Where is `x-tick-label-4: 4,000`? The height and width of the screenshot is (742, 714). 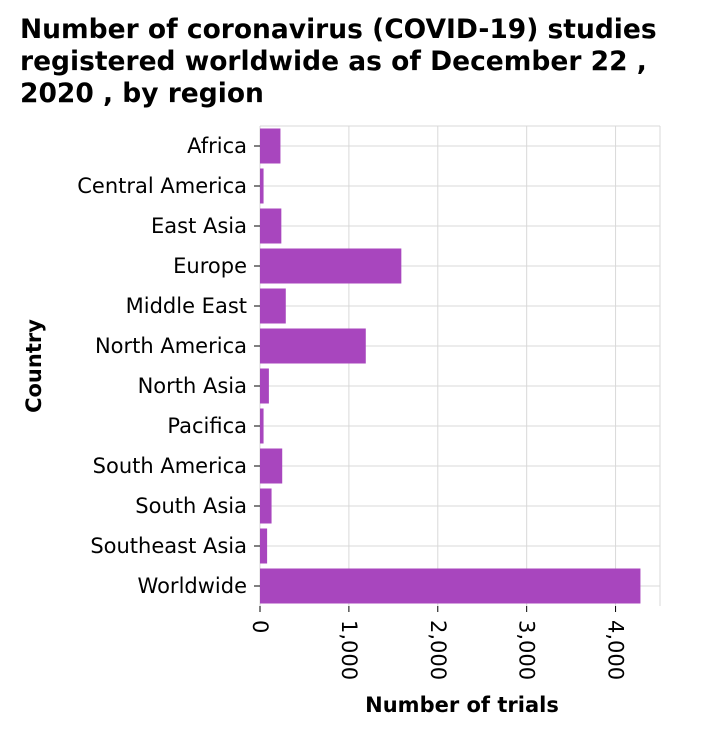 x-tick-label-4: 4,000 is located at coordinates (616, 650).